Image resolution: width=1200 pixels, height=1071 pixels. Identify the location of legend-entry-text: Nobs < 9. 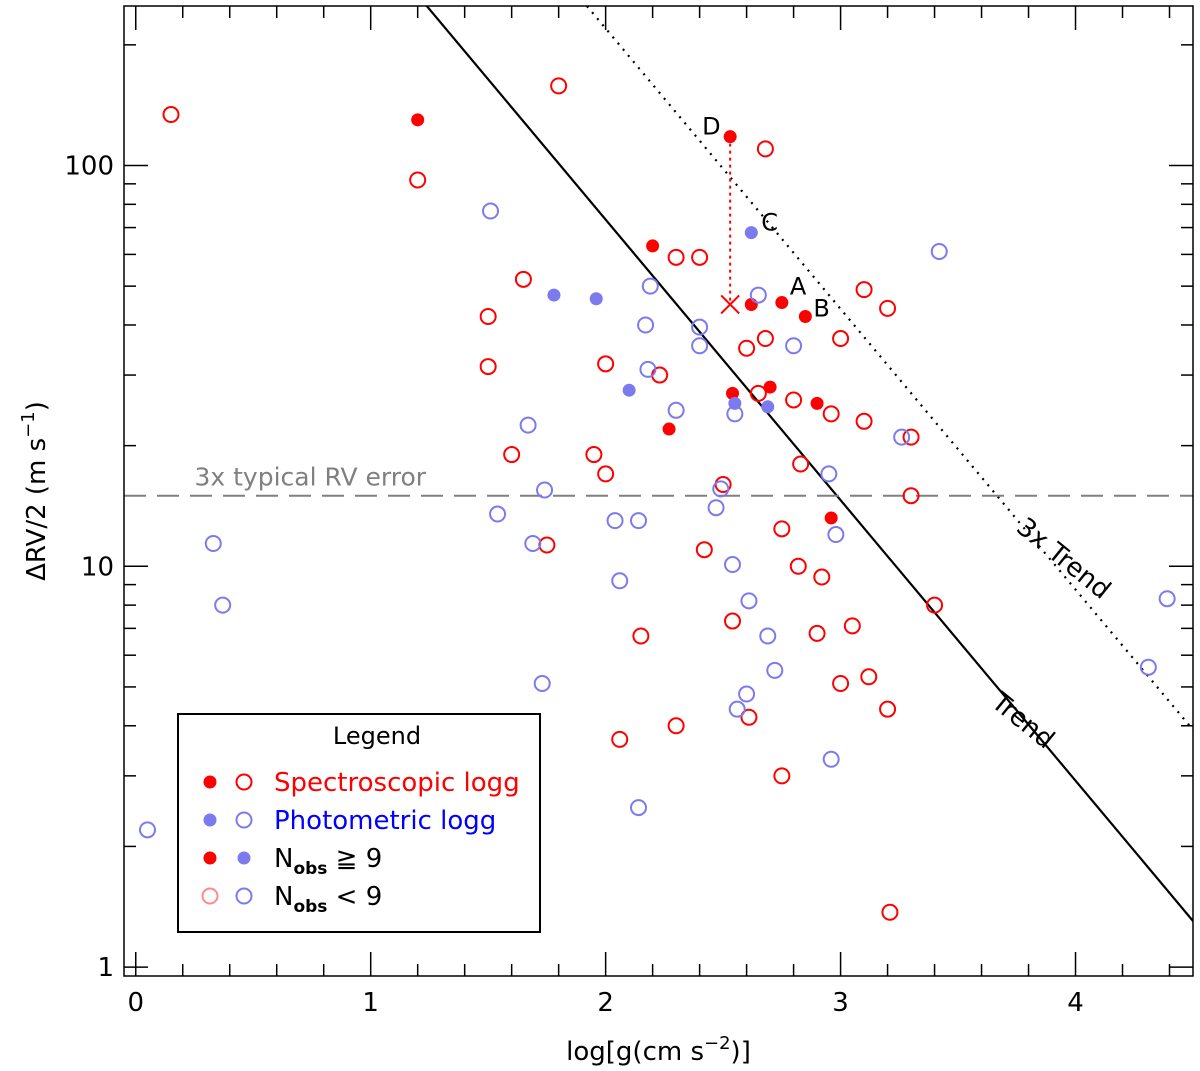
(328, 899).